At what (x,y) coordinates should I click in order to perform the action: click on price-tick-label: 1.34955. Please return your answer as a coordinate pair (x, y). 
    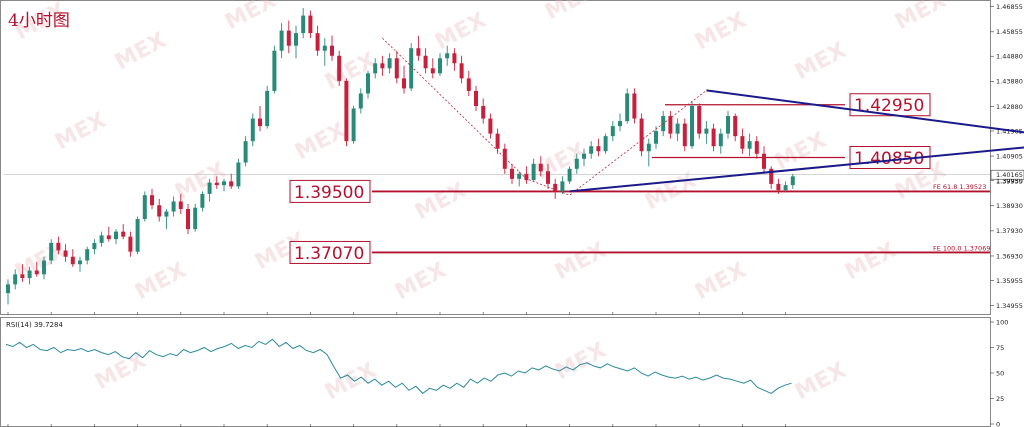
    Looking at the image, I should click on (1009, 306).